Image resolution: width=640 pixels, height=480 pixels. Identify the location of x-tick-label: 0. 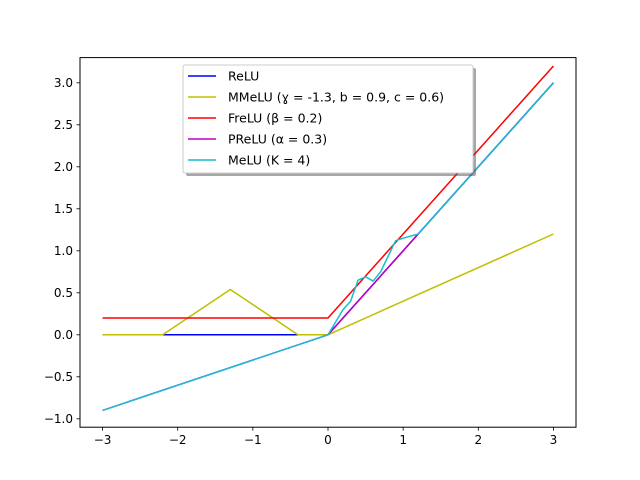
(328, 440).